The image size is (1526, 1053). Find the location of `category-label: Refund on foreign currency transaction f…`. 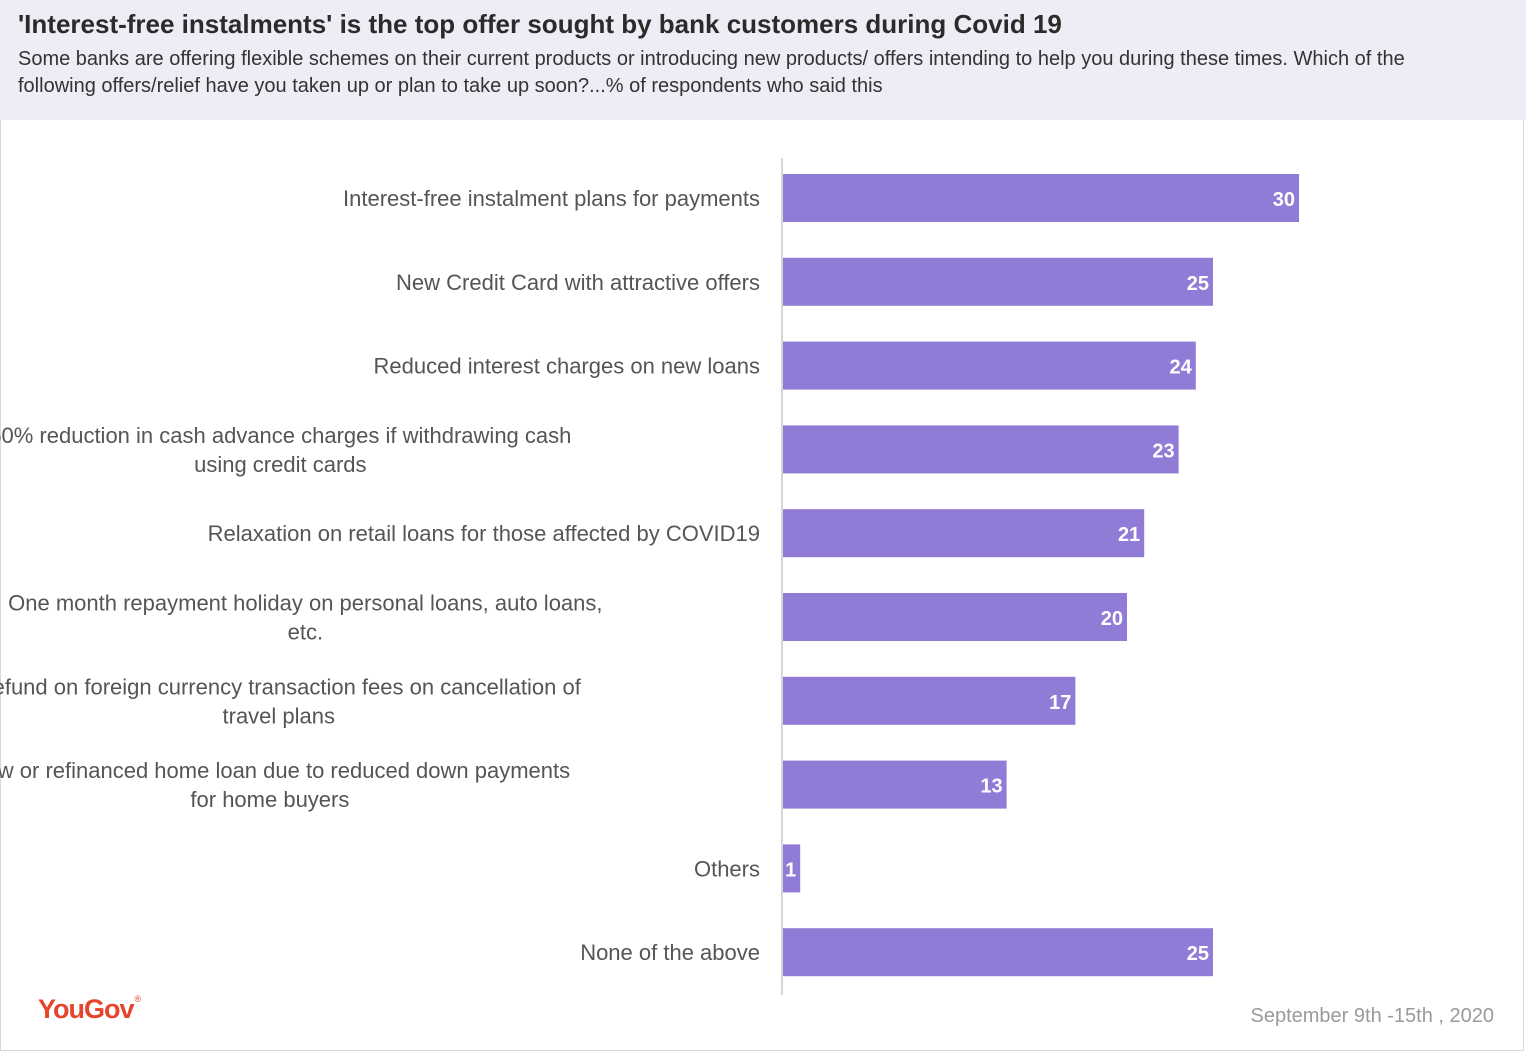

category-label: Refund on foreign currency transaction f… is located at coordinates (291, 701).